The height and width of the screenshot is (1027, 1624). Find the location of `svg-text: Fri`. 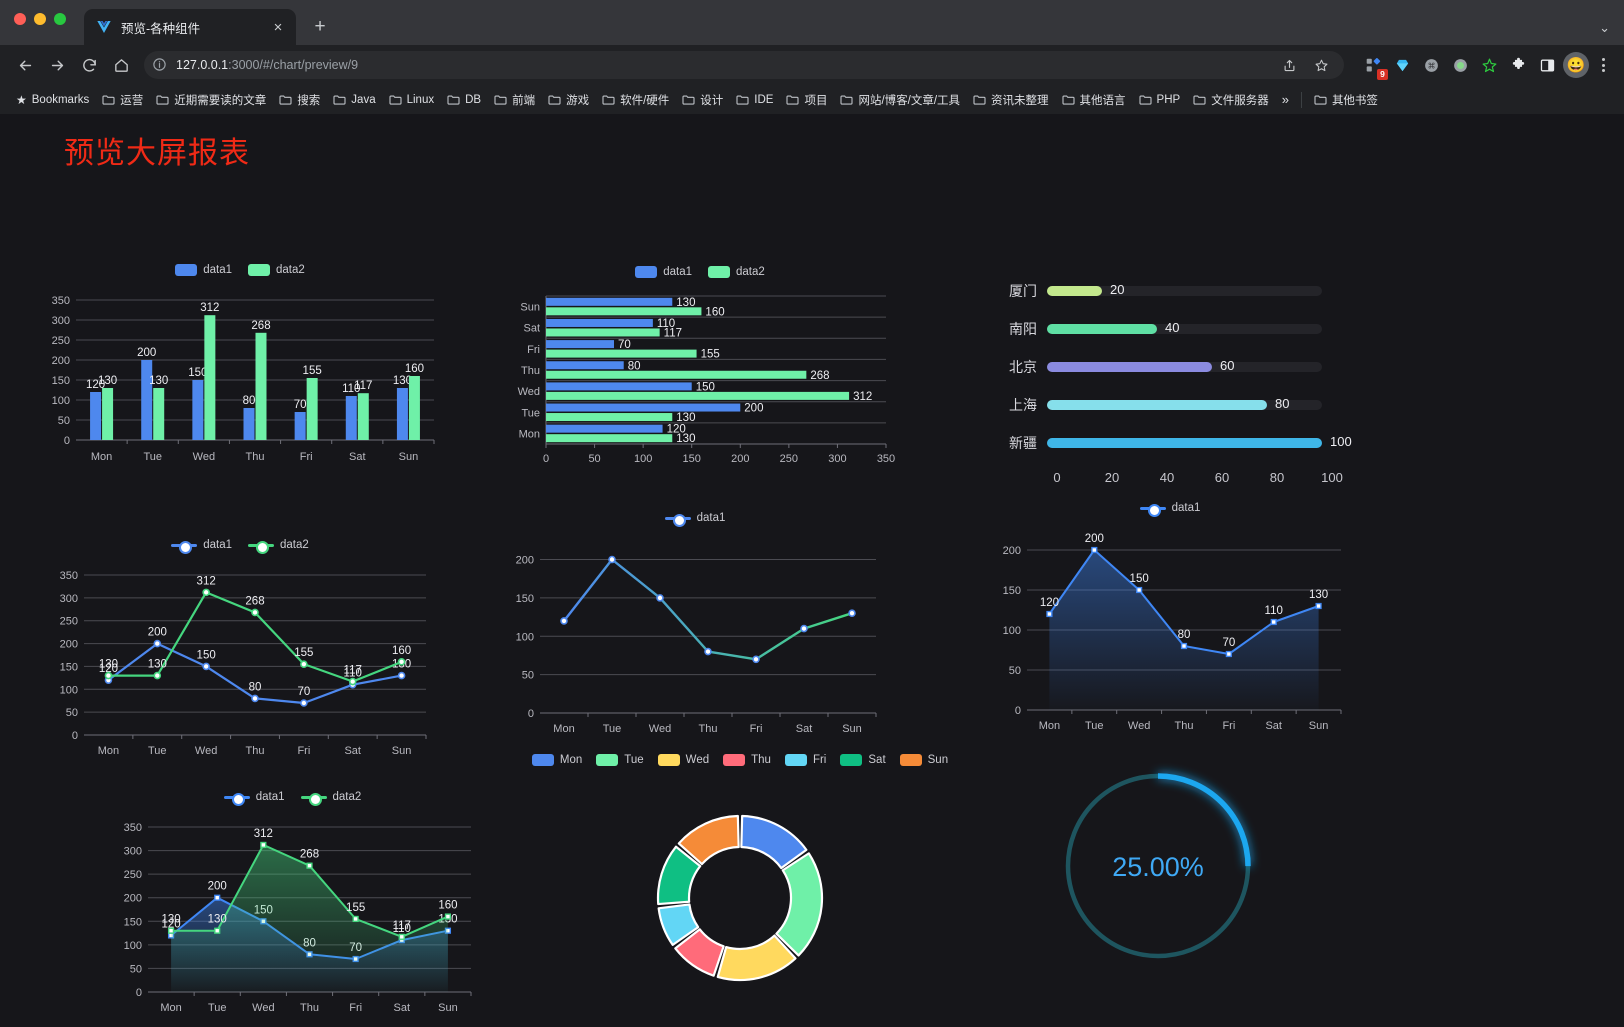

svg-text: Fri is located at coordinates (756, 729).